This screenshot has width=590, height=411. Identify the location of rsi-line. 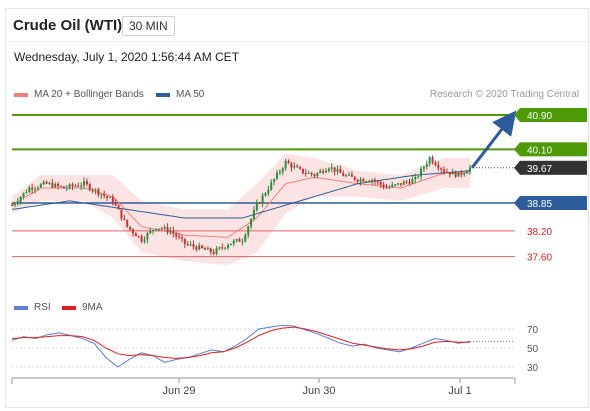
(241, 346).